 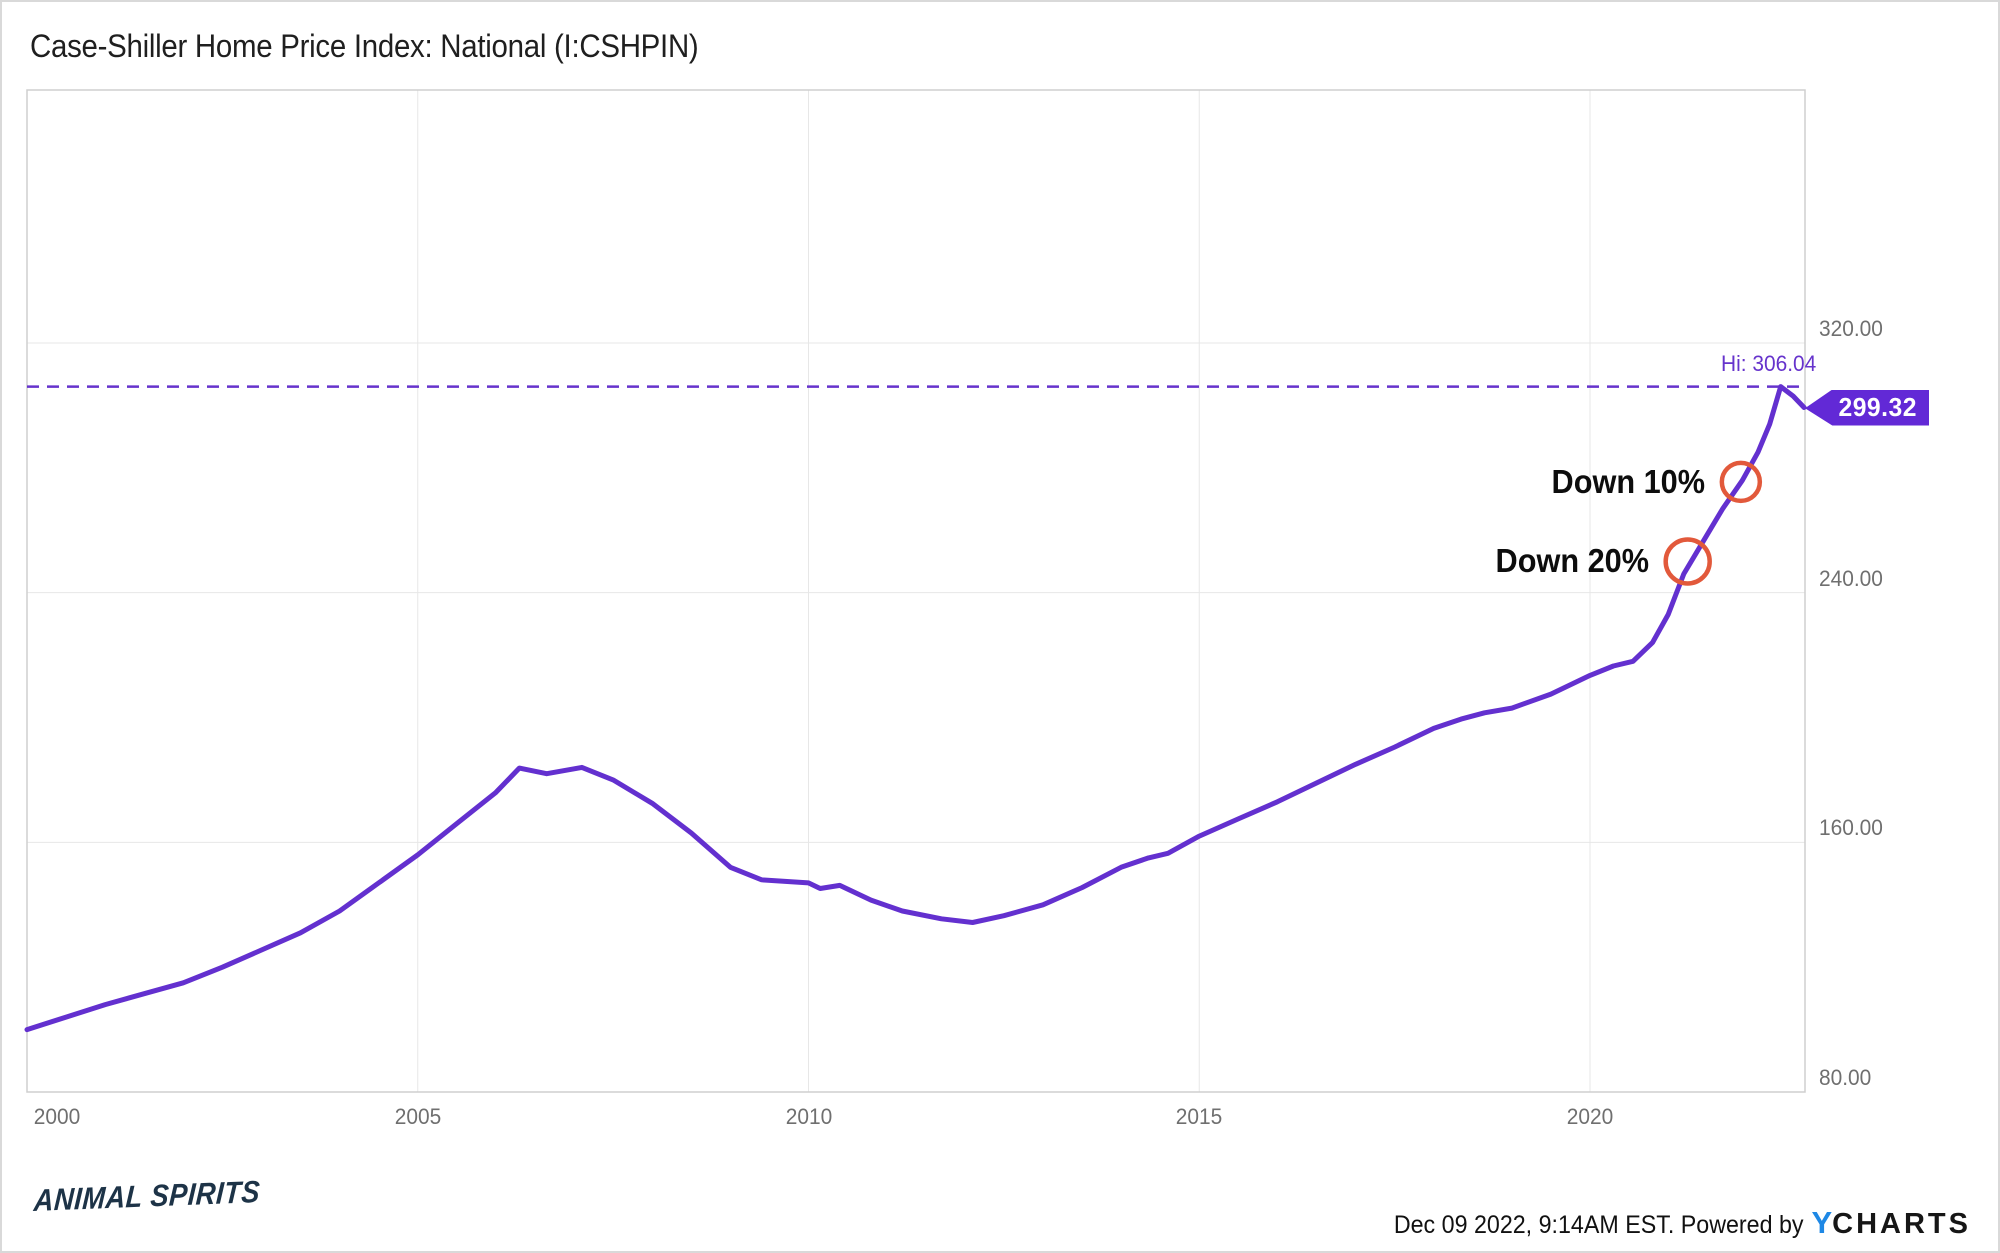 I want to click on annotation-label: Down 20%, so click(x=1572, y=561).